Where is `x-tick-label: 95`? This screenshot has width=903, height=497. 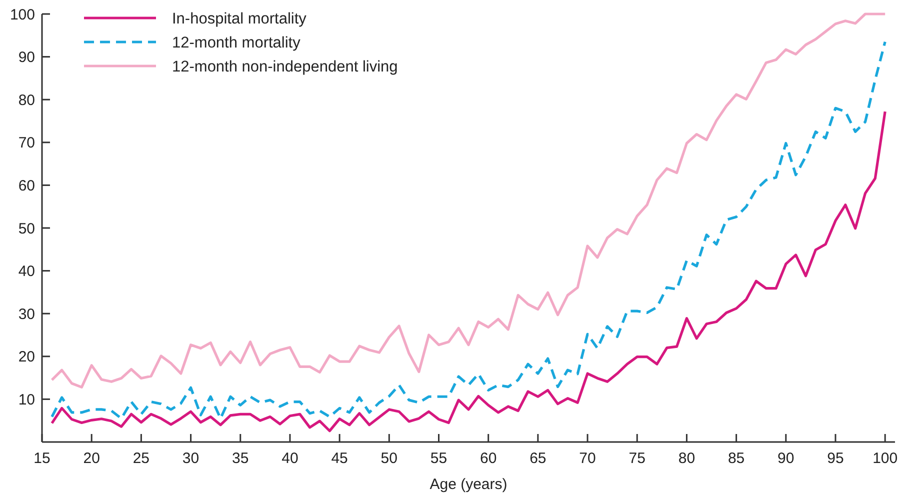
x-tick-label: 95 is located at coordinates (835, 458).